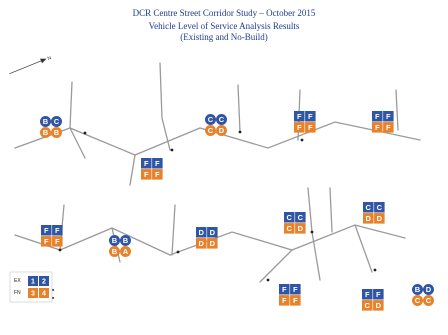 The height and width of the screenshot is (335, 448). Describe the element at coordinates (17, 281) in the screenshot. I see `legend-row-label: EX` at that location.